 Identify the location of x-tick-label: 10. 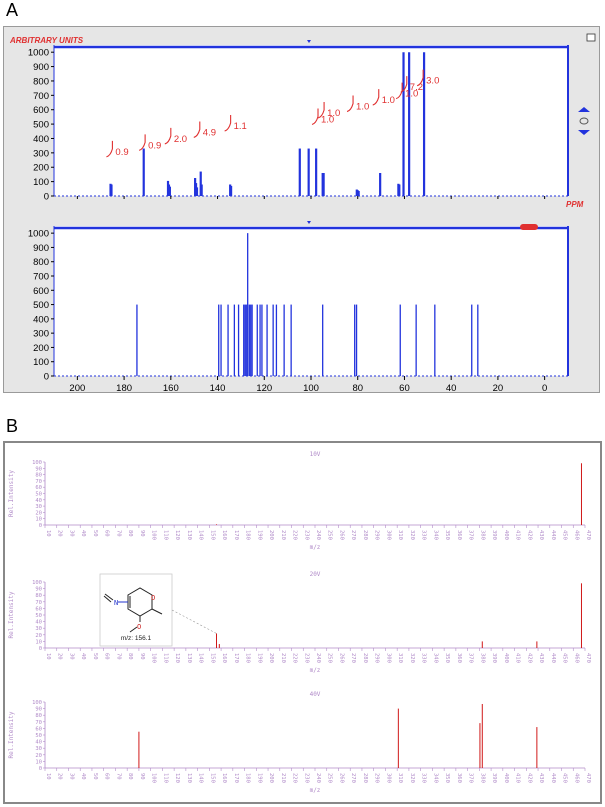
(48, 533).